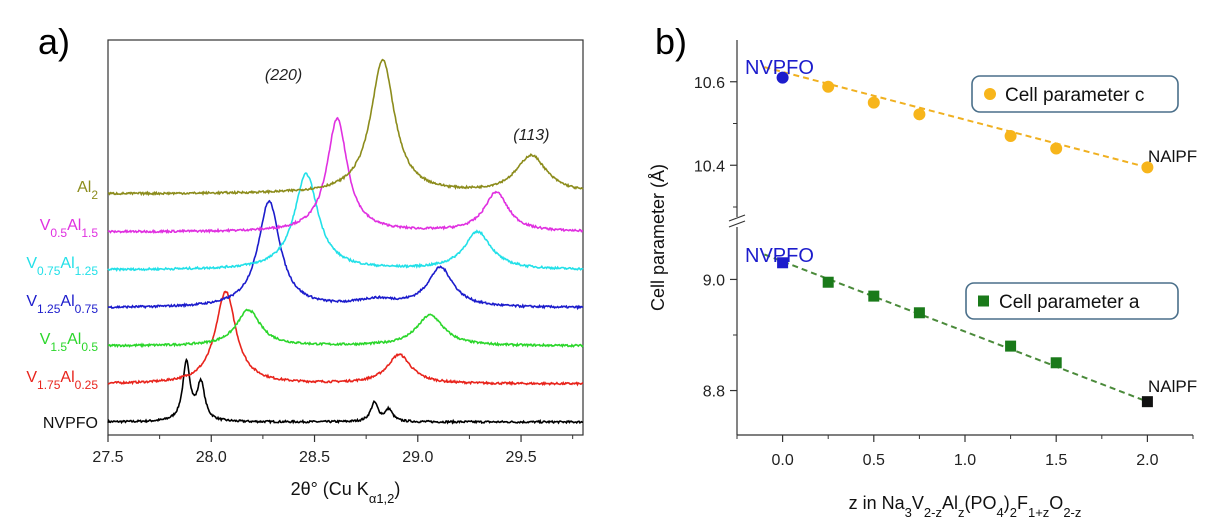  What do you see at coordinates (782, 460) in the screenshot?
I see `x-tick-label: 0.0` at bounding box center [782, 460].